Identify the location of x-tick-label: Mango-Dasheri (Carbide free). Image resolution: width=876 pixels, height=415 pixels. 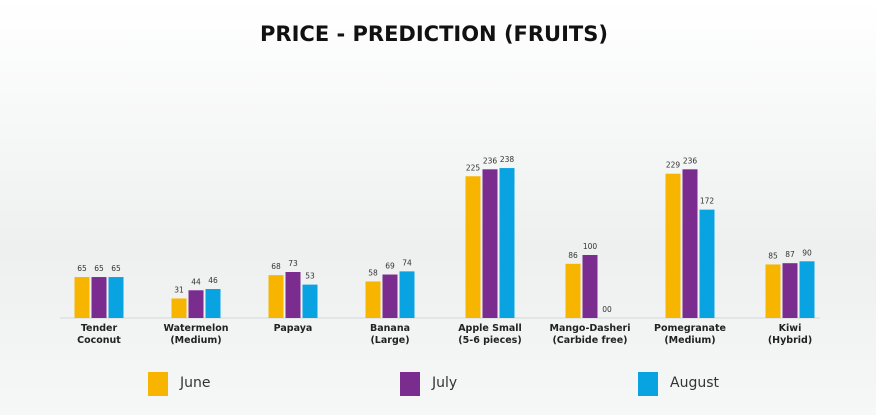
(590, 334).